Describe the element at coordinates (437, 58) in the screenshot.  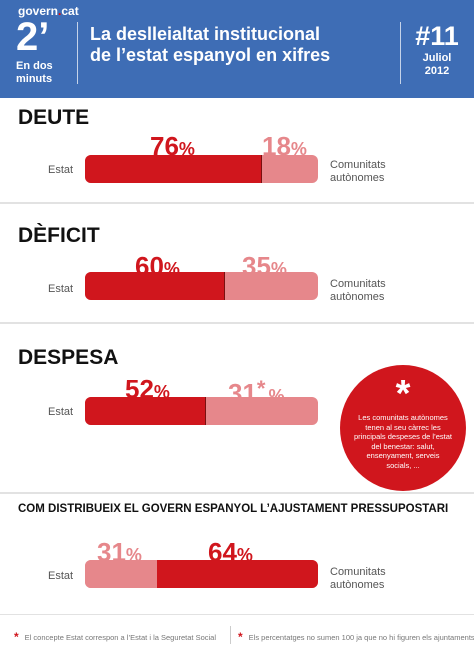
I see `issue-month: Juliol` at that location.